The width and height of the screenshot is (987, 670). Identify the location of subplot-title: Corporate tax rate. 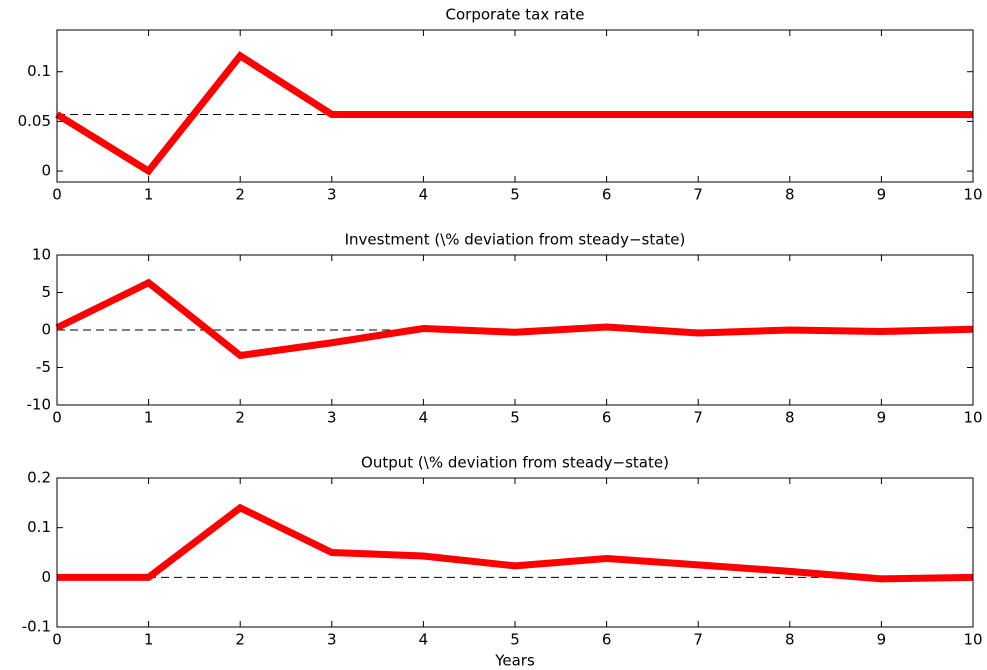
(515, 15).